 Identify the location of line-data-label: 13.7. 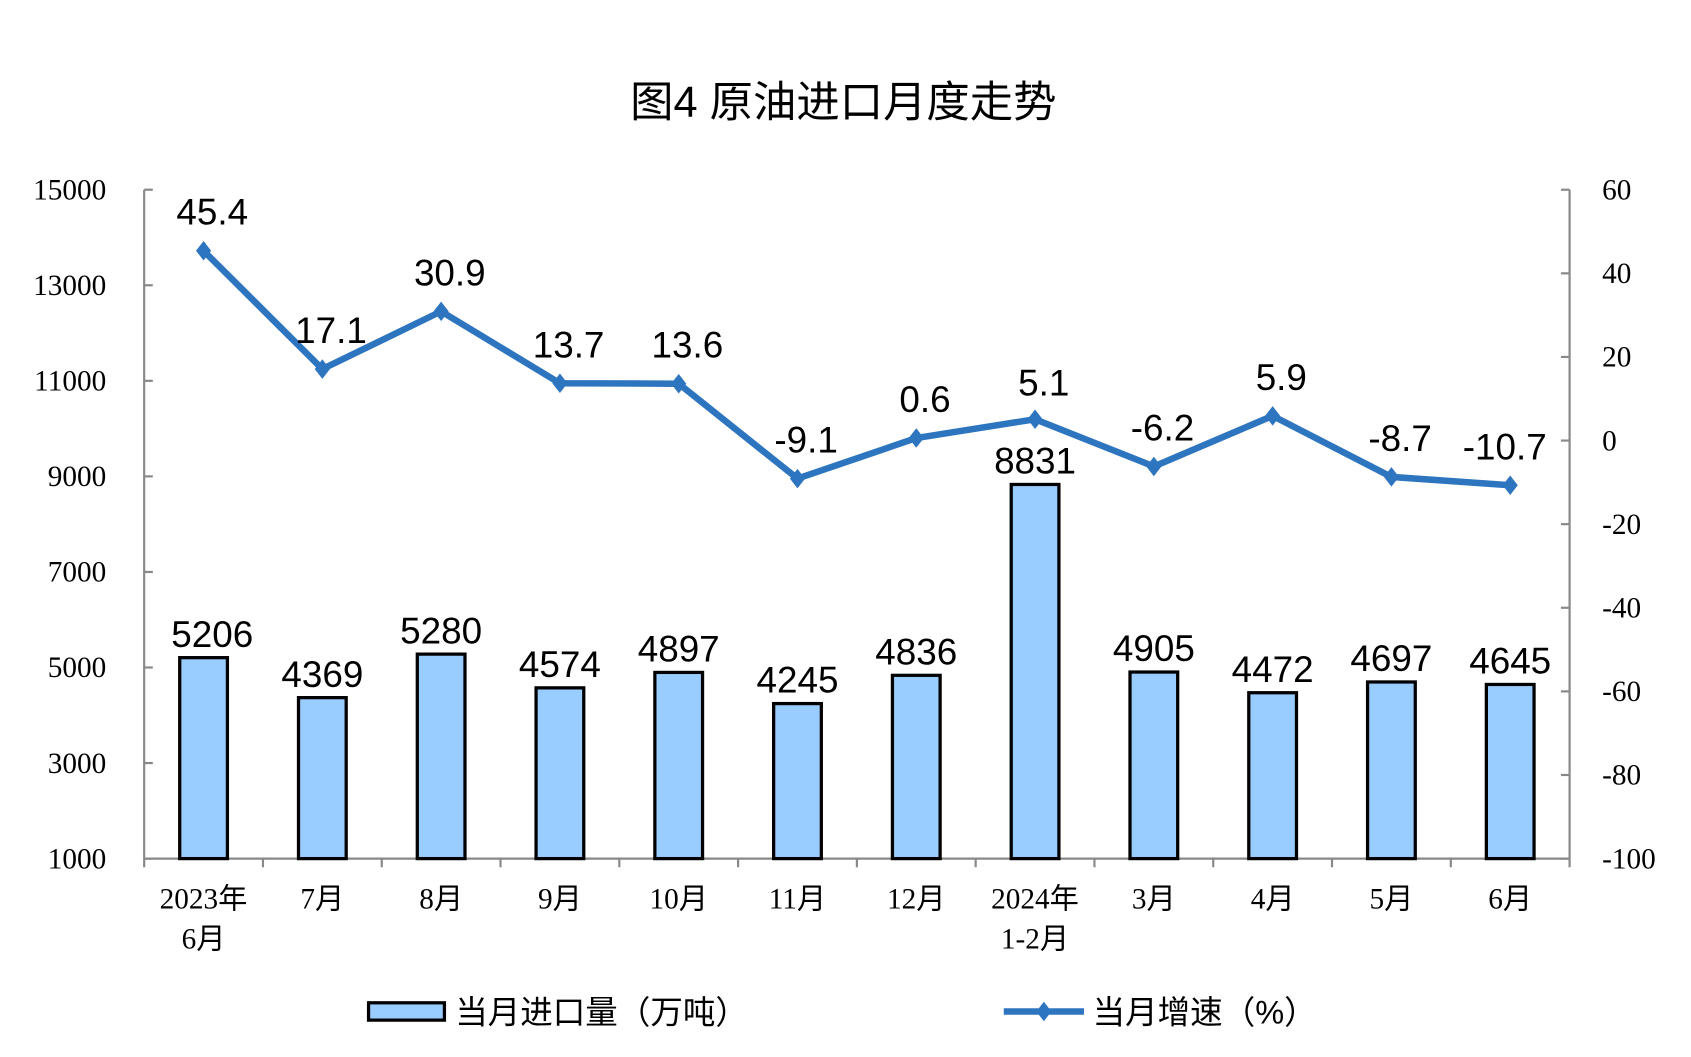
(569, 344).